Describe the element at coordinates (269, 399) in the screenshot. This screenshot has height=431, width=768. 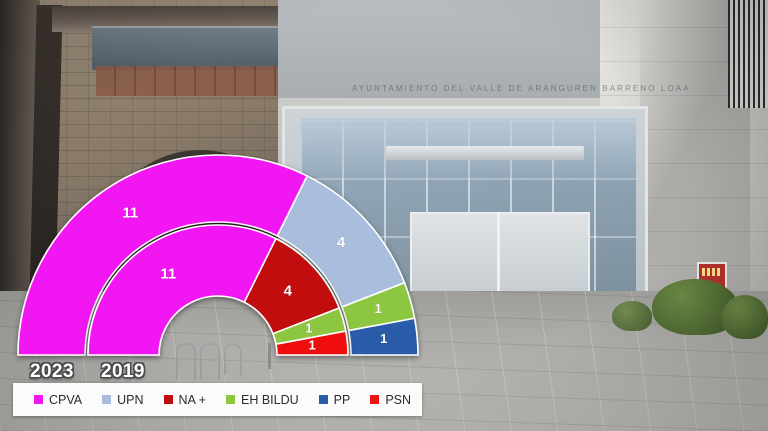
I see `legend-item-label: EH BILDU` at that location.